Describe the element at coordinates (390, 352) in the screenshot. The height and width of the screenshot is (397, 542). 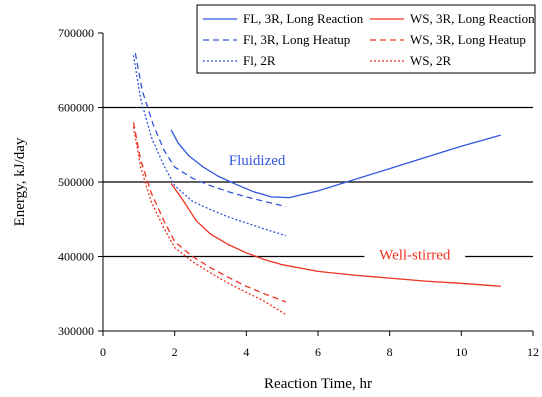
I see `x-tick-label-4: 8` at that location.